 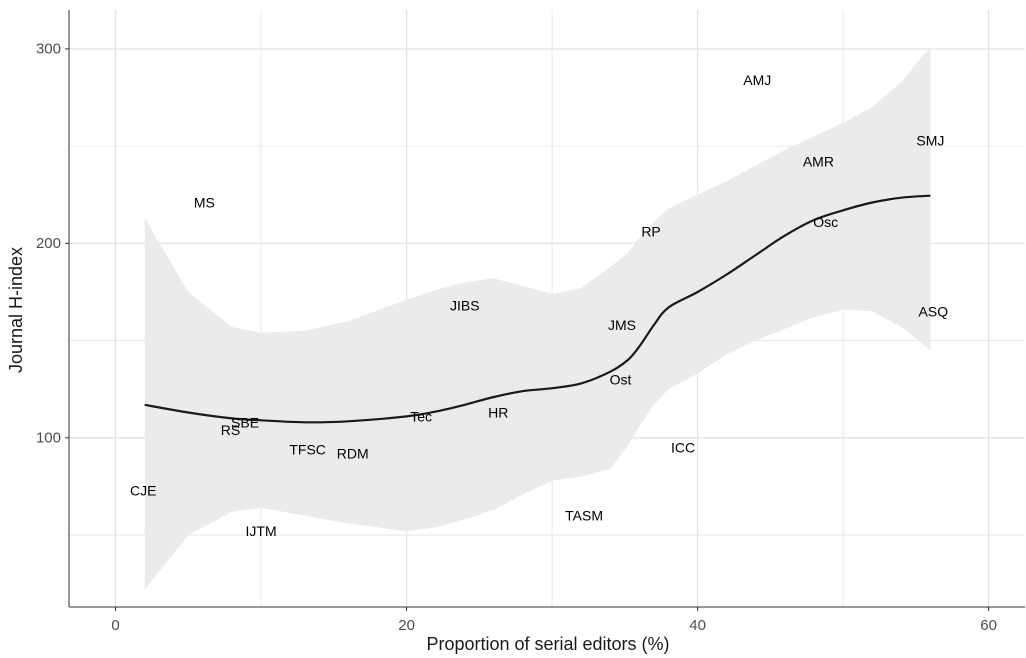 I want to click on point-label-jms: JMS, so click(x=622, y=325).